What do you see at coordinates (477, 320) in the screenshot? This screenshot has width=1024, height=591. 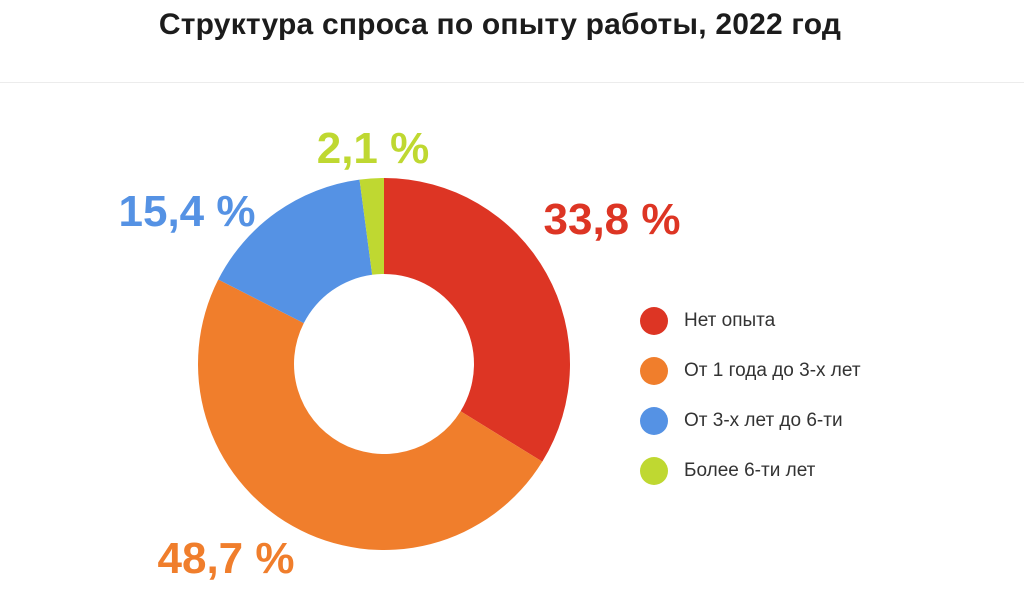 I see `slice-no-experience` at bounding box center [477, 320].